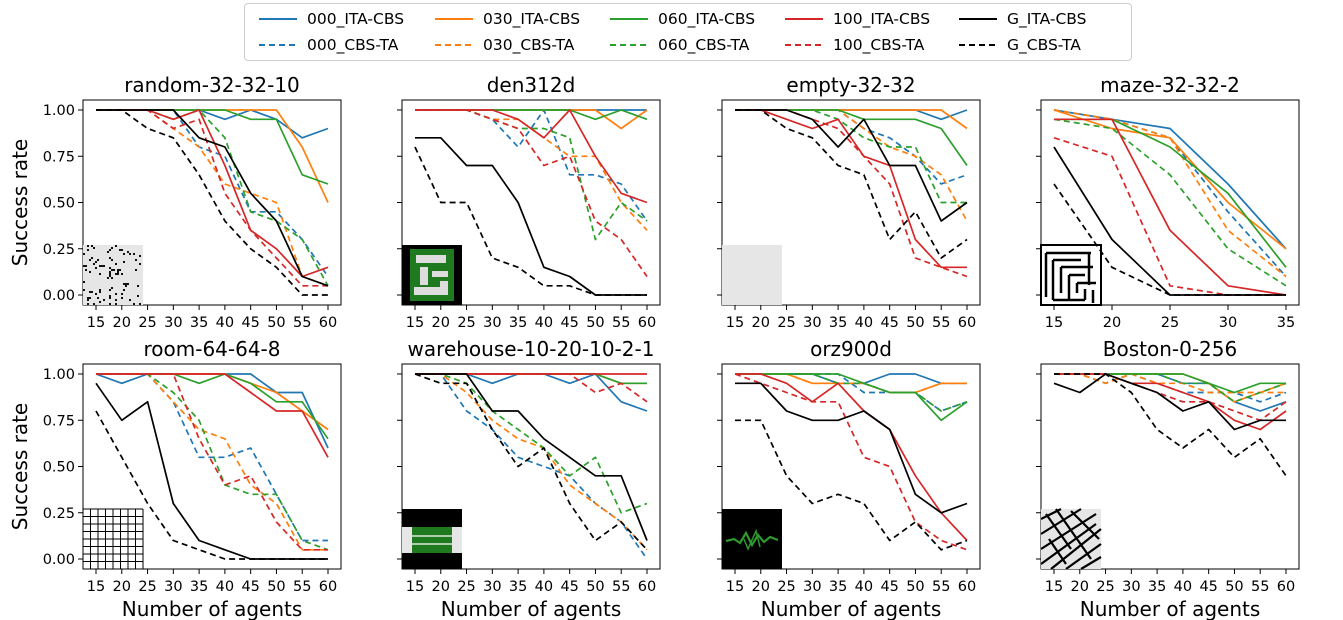 The width and height of the screenshot is (1343, 620). I want to click on y-tick-label: 1.00, so click(59, 375).